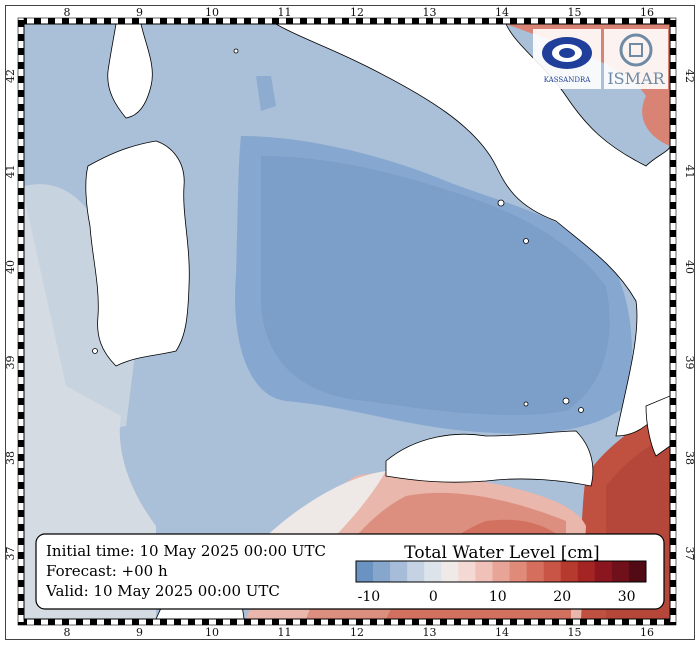 This screenshot has height=645, width=700. I want to click on lat-tick-label-right: 38, so click(688, 458).